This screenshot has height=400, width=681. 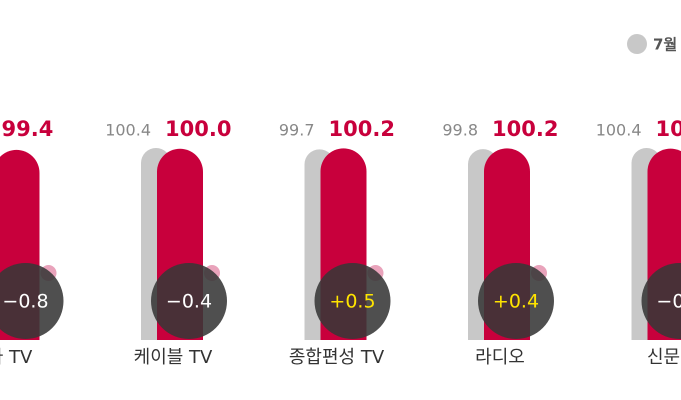 I want to click on change-label: +0.4, so click(x=516, y=302).